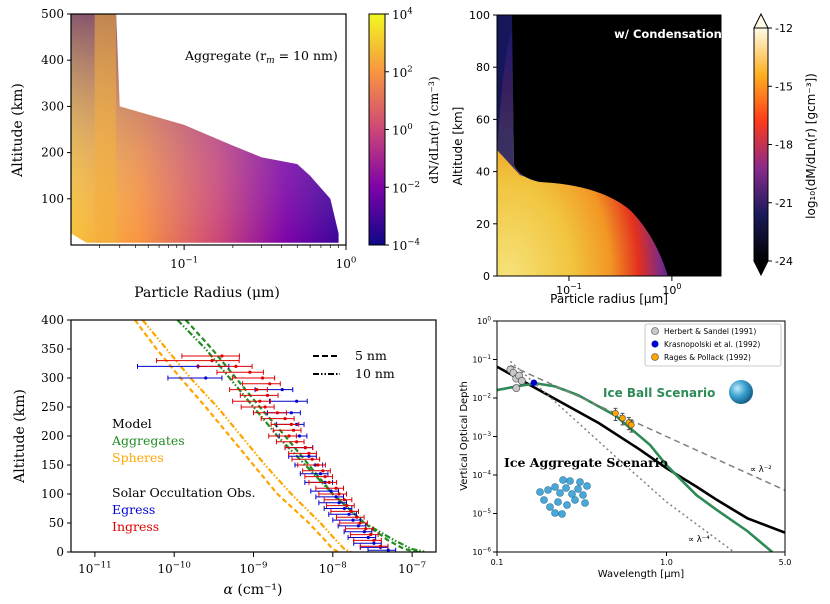  Describe the element at coordinates (132, 423) in the screenshot. I see `legend-model-title: Model` at that location.